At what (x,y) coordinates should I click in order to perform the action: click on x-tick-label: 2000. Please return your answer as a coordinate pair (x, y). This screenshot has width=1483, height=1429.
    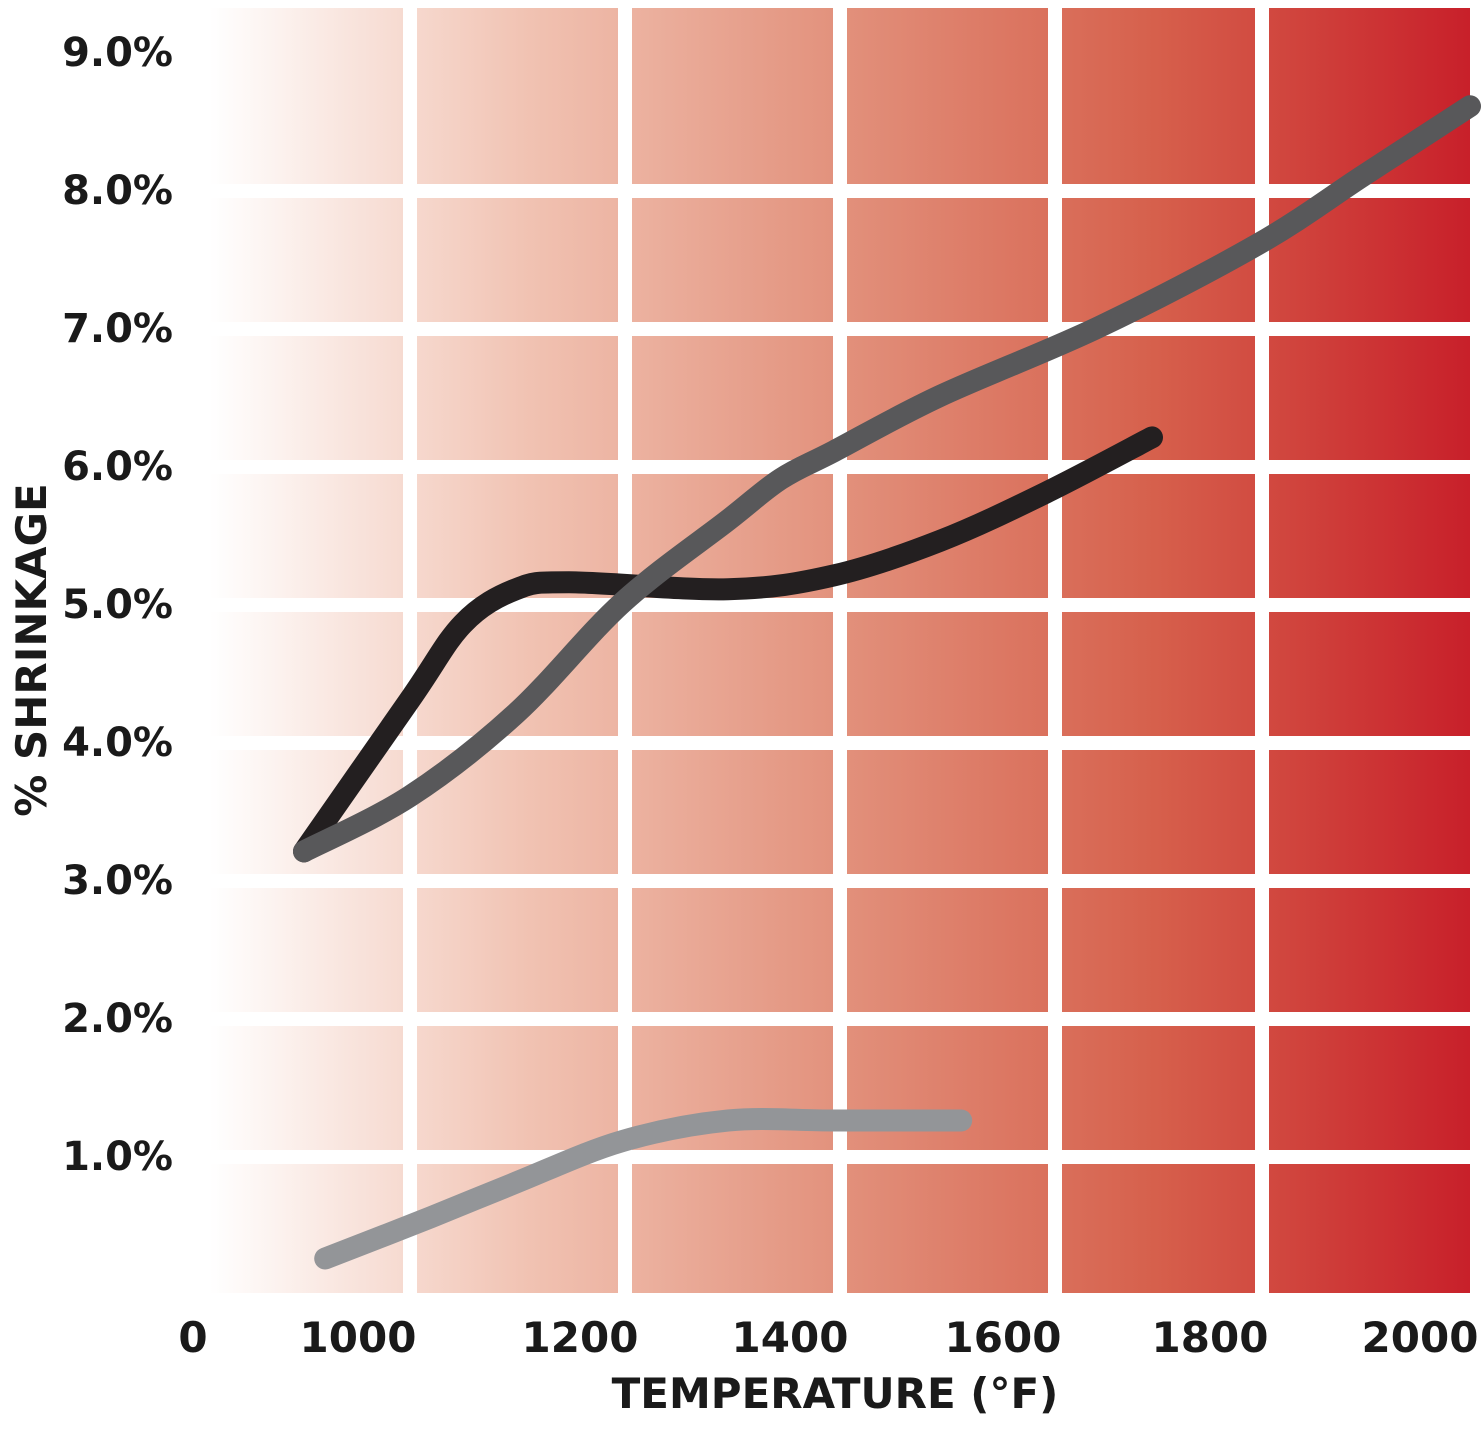
    Looking at the image, I should click on (1420, 1337).